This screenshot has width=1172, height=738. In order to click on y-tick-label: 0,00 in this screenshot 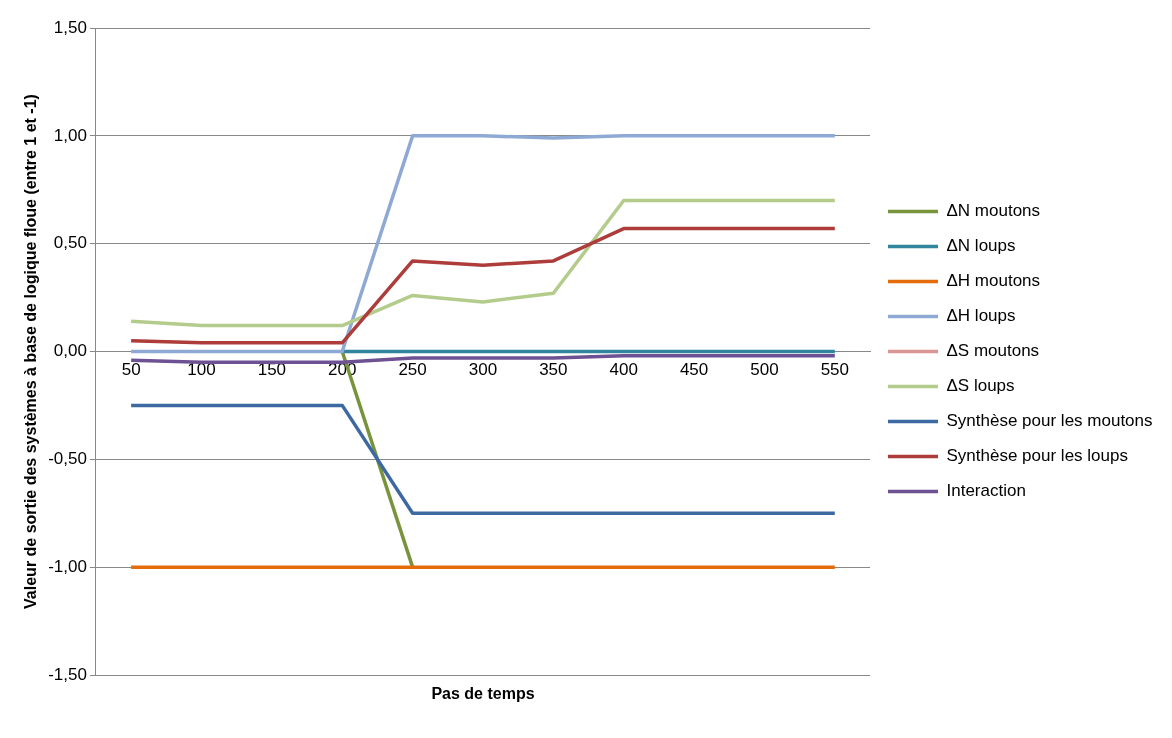, I will do `click(70, 351)`.